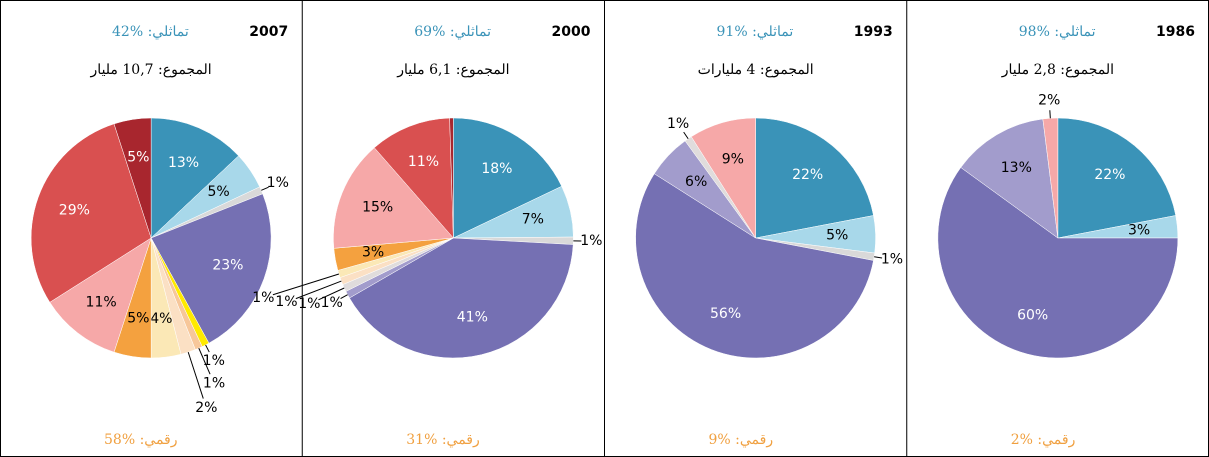 Image resolution: width=1209 pixels, height=457 pixels. I want to click on analog-share: تماثلي: %91, so click(755, 32).